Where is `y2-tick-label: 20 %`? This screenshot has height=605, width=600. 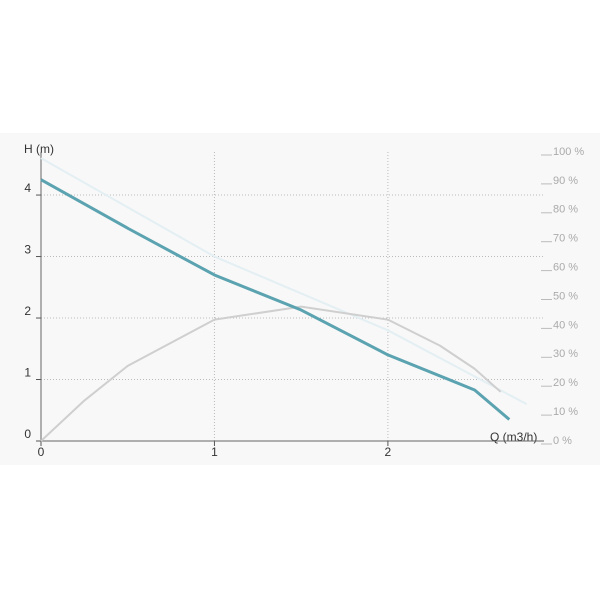
y2-tick-label: 20 % is located at coordinates (565, 383).